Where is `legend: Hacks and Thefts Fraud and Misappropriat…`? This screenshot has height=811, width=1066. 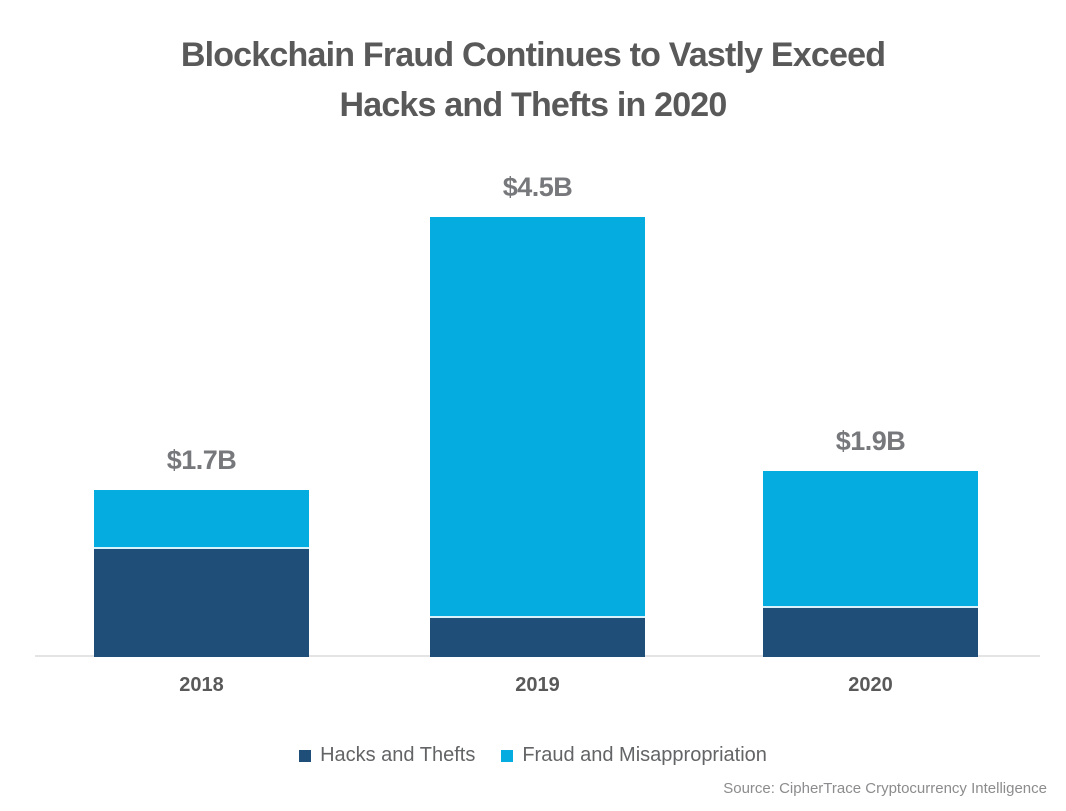 legend: Hacks and Thefts Fraud and Misappropriat… is located at coordinates (533, 755).